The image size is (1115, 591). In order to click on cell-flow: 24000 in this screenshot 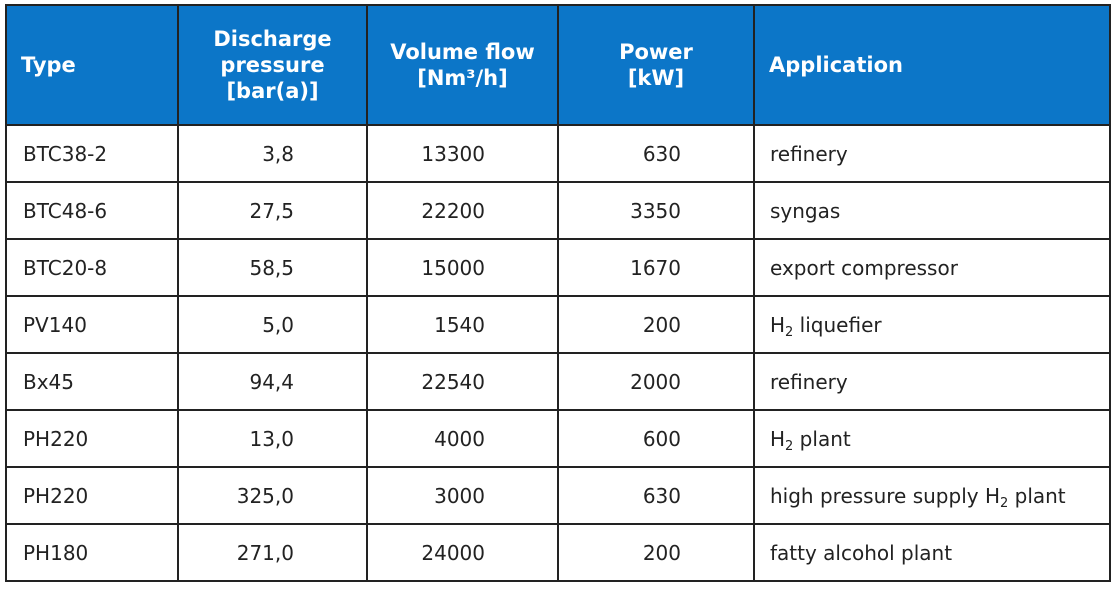, I will do `click(462, 552)`.